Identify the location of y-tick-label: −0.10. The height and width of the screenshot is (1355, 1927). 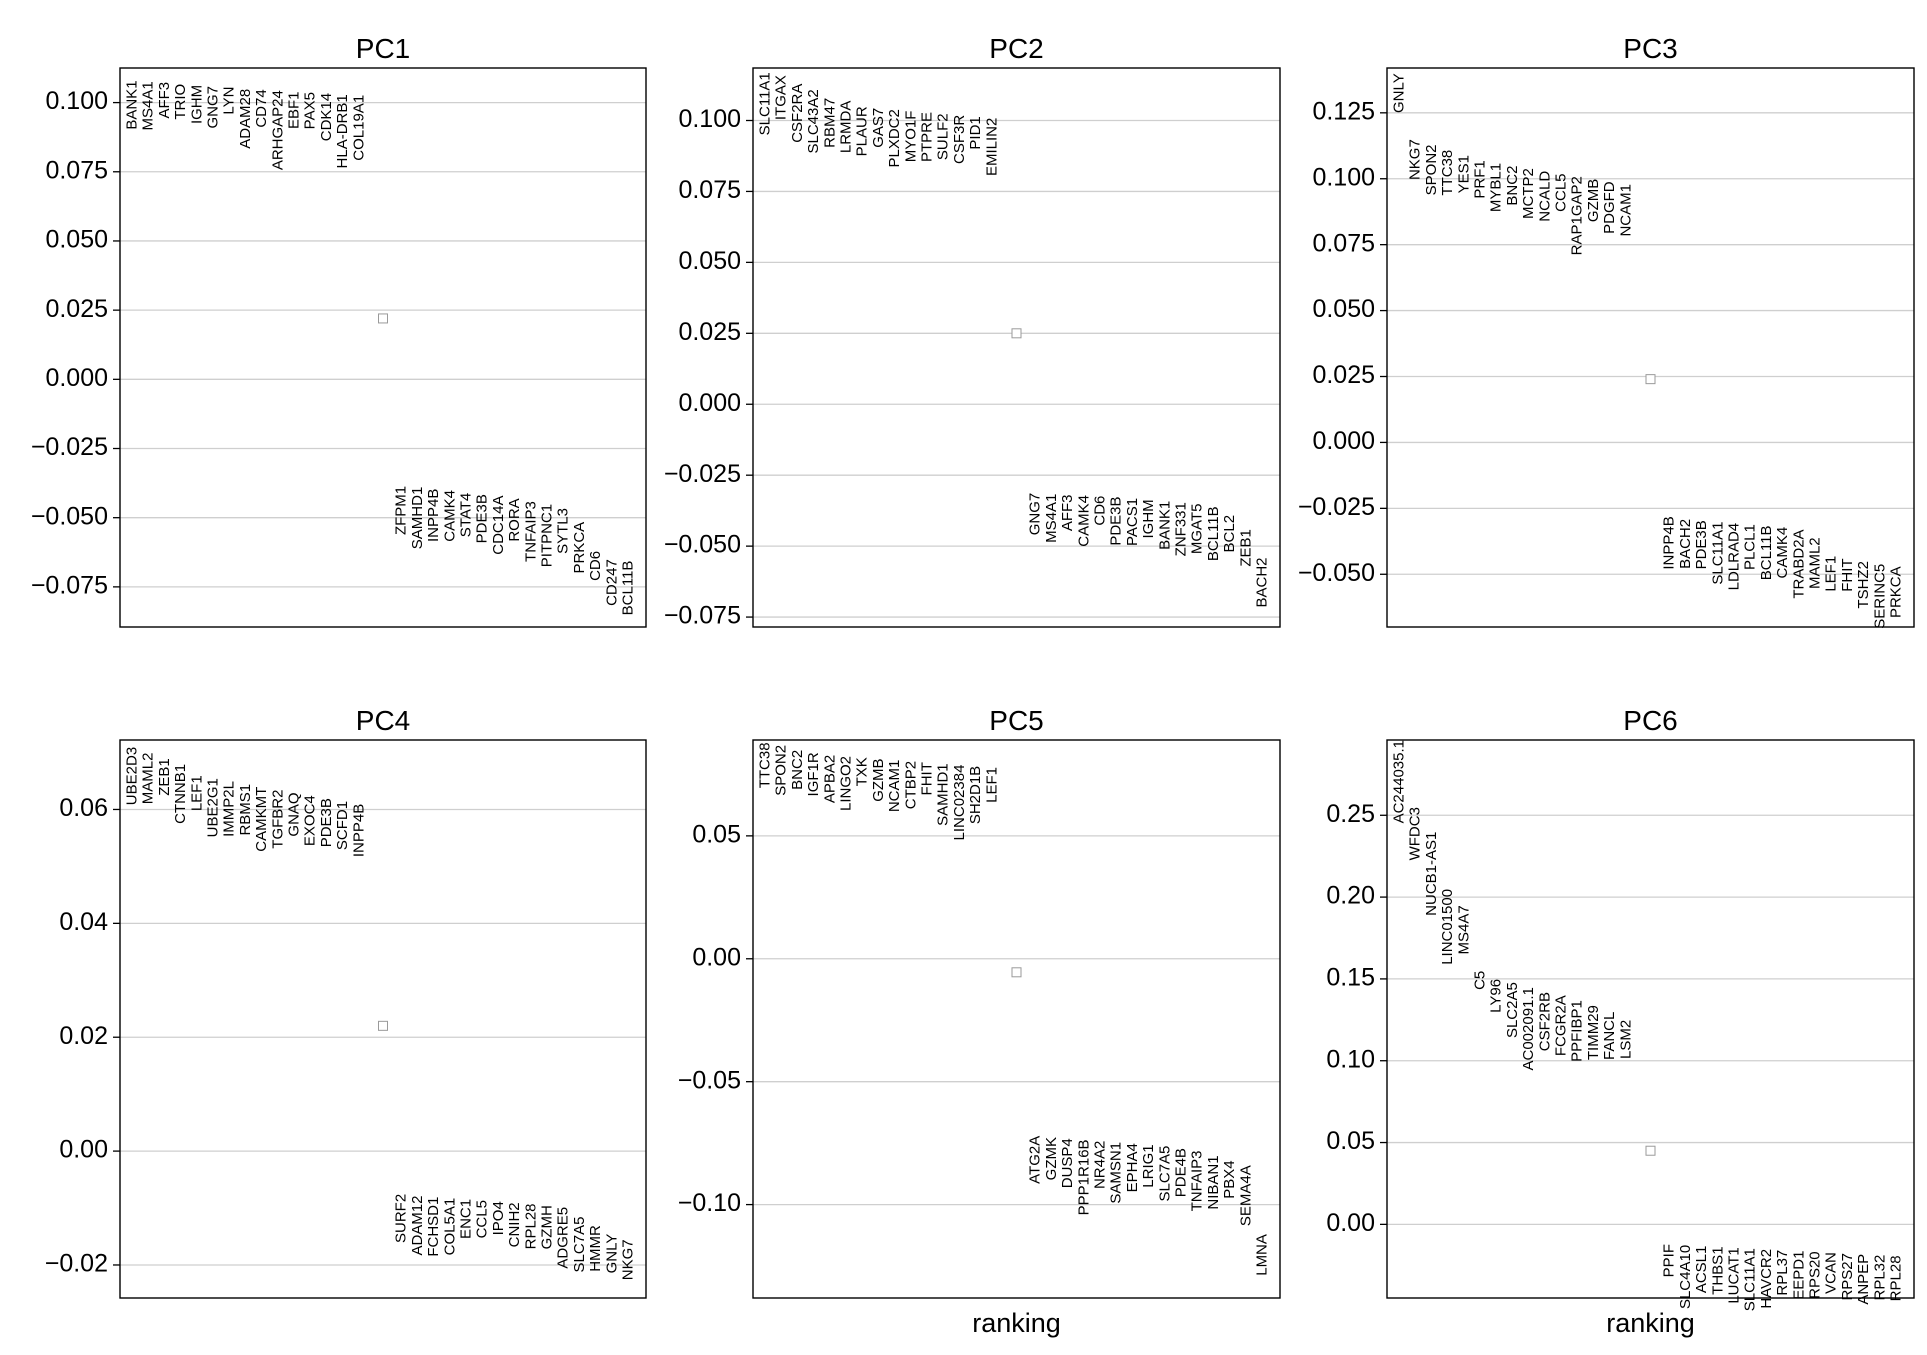
(709, 1203).